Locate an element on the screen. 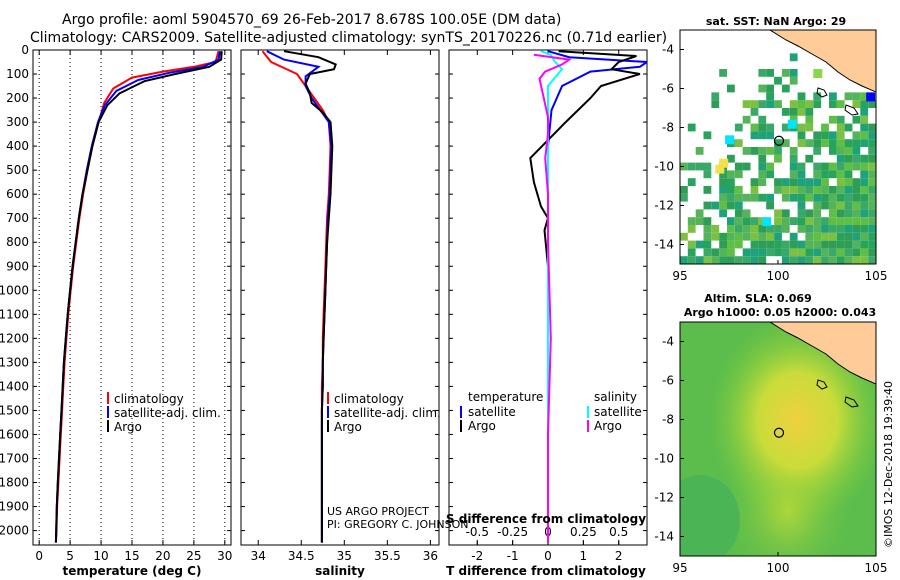 Image resolution: width=900 pixels, height=580 pixels. temperature-xlabel: temperature (deg C) is located at coordinates (132, 571).